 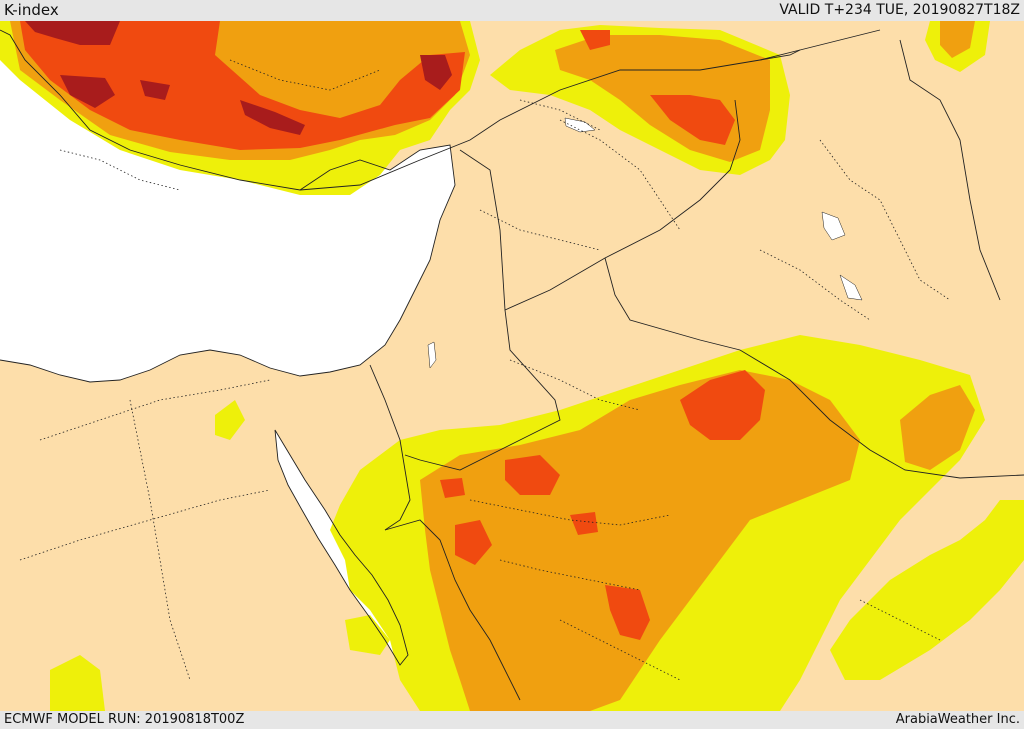 I want to click on footer-bar, so click(x=512, y=720).